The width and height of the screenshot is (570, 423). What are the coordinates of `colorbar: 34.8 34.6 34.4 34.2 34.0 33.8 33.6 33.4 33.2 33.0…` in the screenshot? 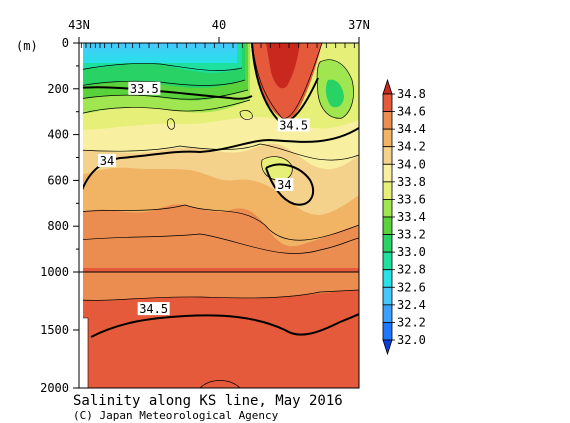 It's located at (404, 217).